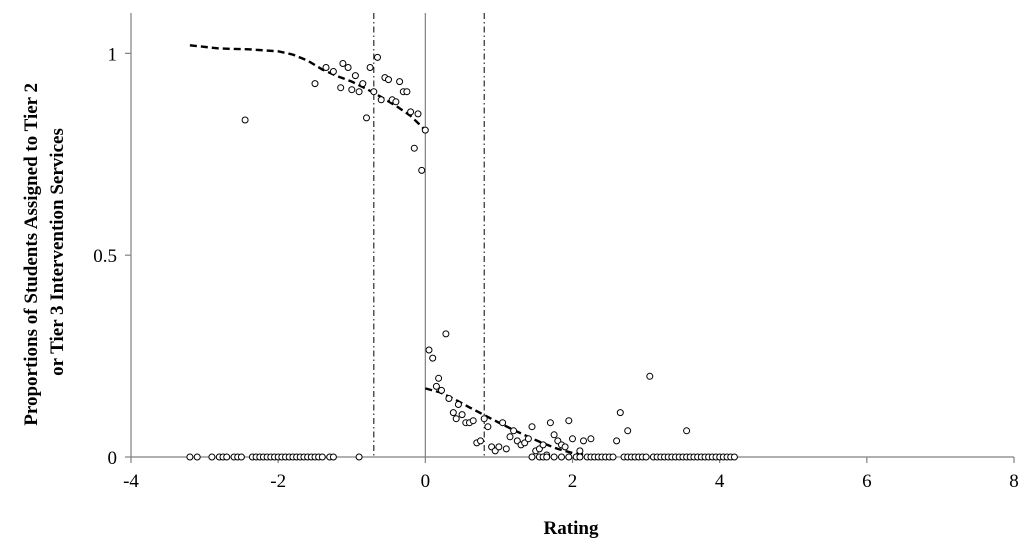  What do you see at coordinates (57, 252) in the screenshot?
I see `y-axis-title-line-2: or Tier 3 Intervention Services` at bounding box center [57, 252].